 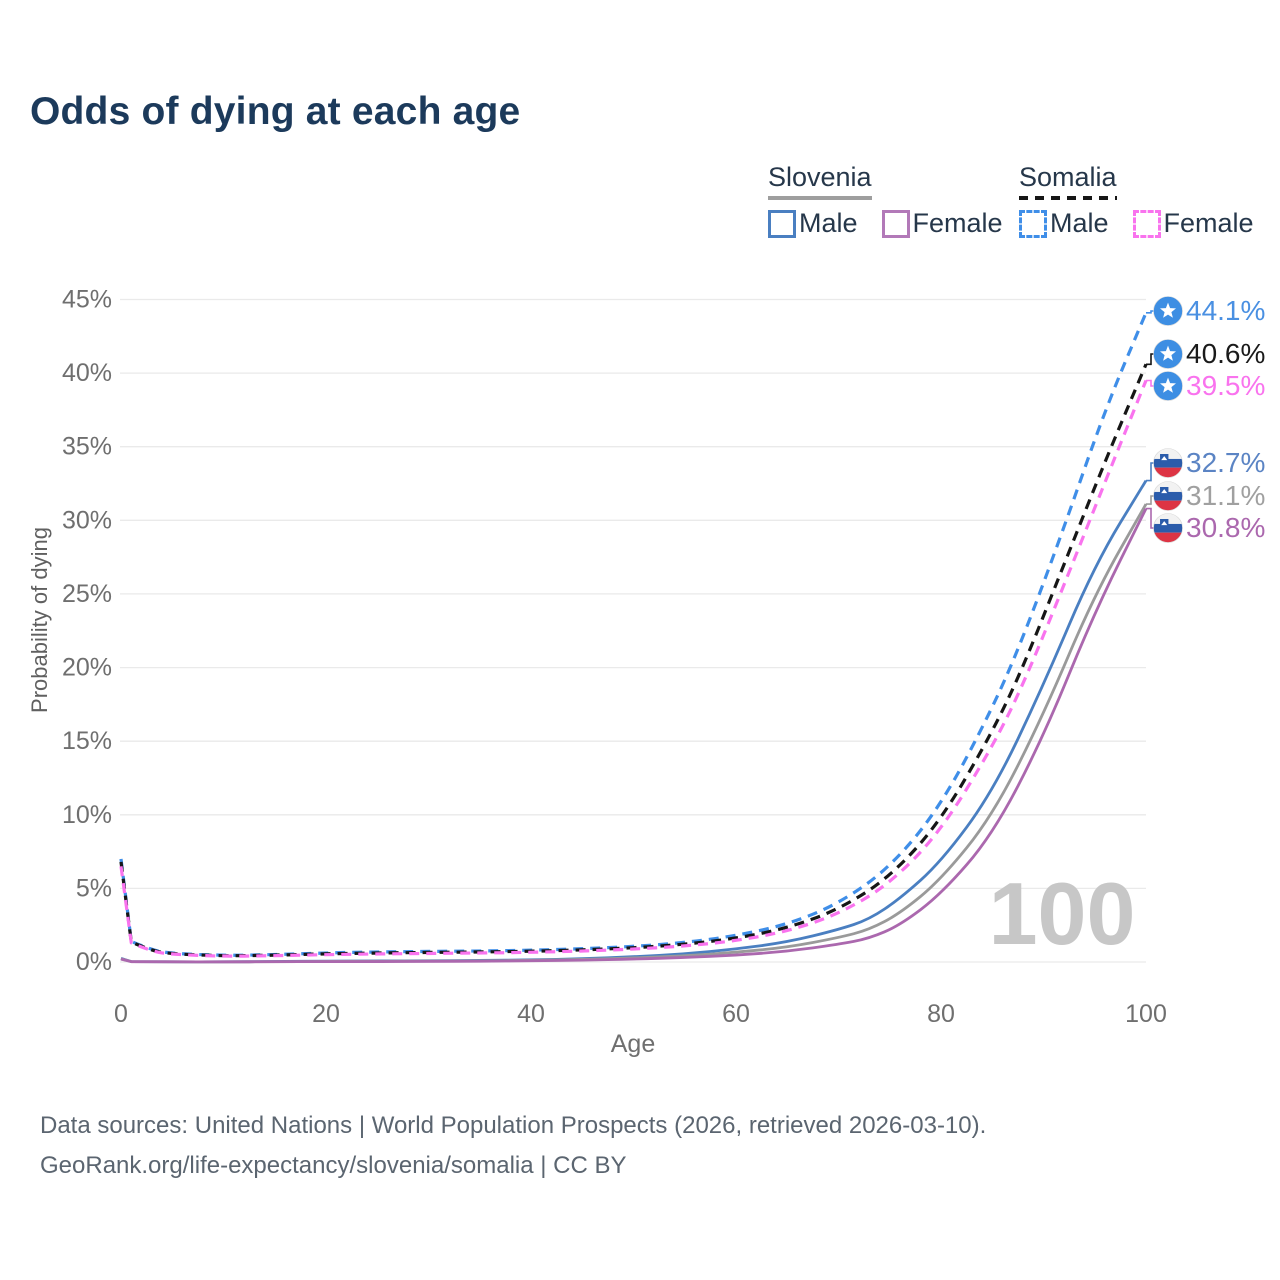 I want to click on legend-country-label: Slovenia, so click(x=820, y=177).